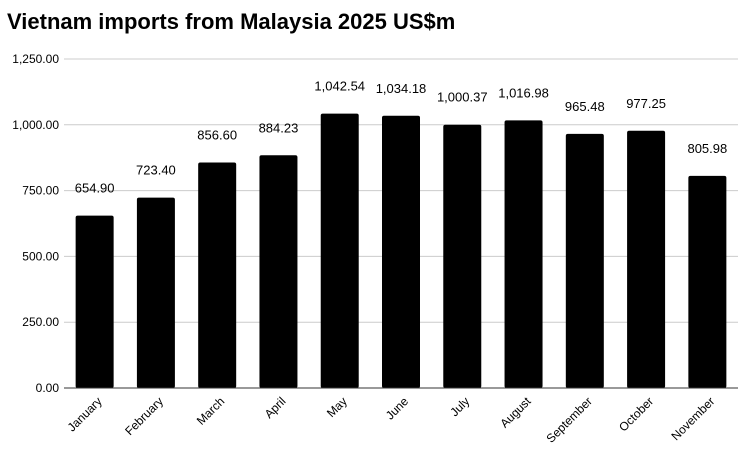 This screenshot has height=461, width=750. I want to click on category-label-october: October, so click(636, 414).